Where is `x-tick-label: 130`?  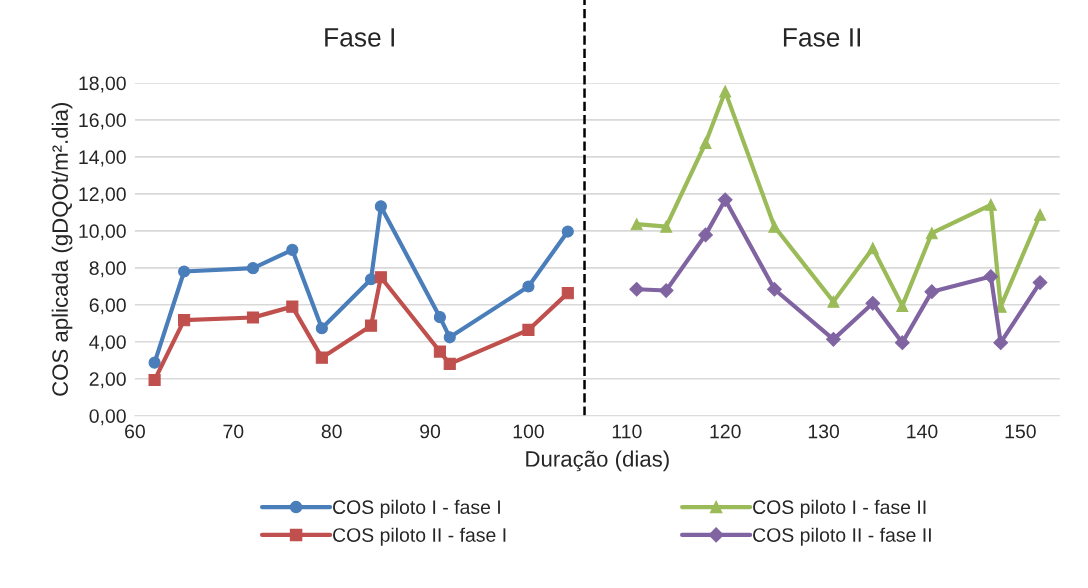 x-tick-label: 130 is located at coordinates (824, 431).